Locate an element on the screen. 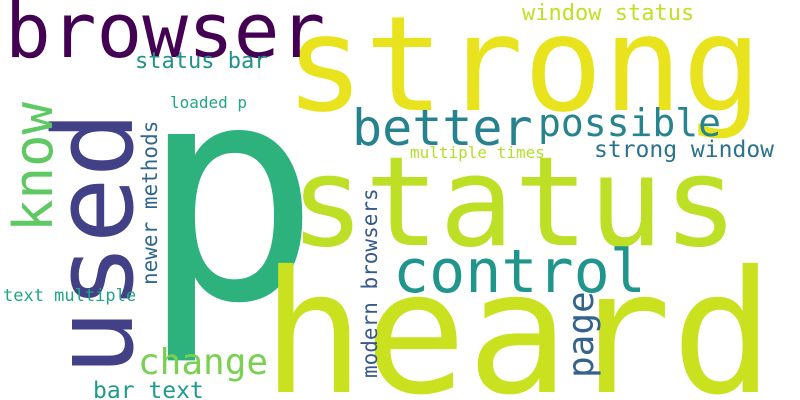 This screenshot has height=400, width=800. word-control: control is located at coordinates (519, 272).